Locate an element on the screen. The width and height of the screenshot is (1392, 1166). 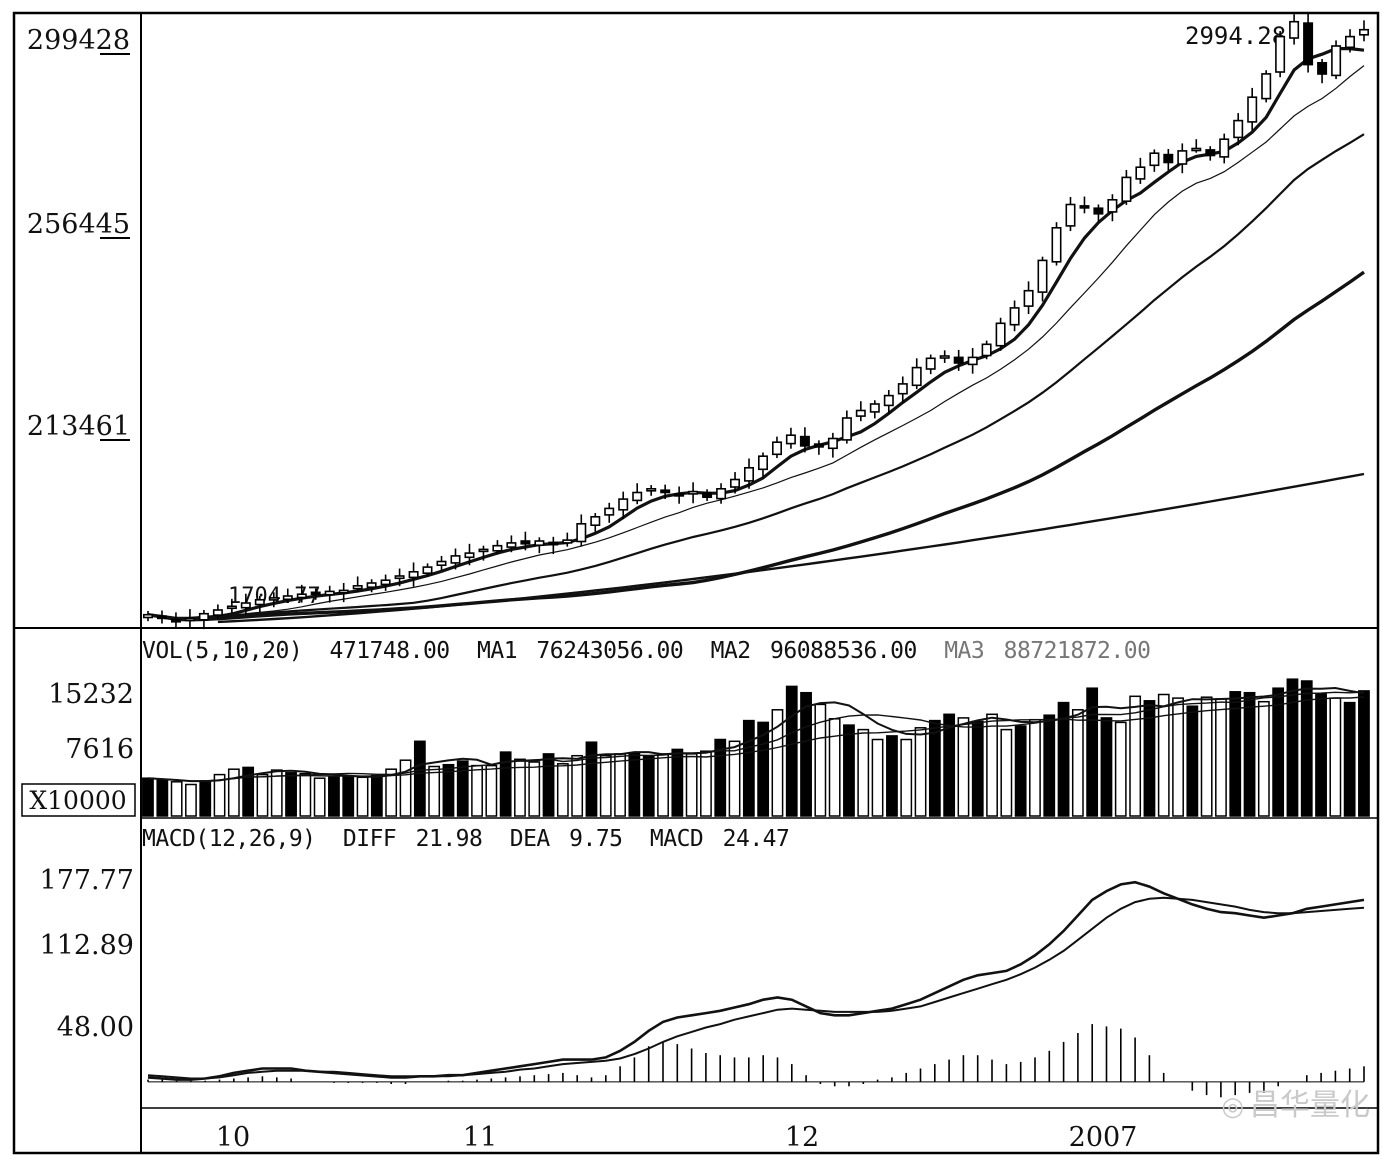
macd-dea-line is located at coordinates (756, 988).